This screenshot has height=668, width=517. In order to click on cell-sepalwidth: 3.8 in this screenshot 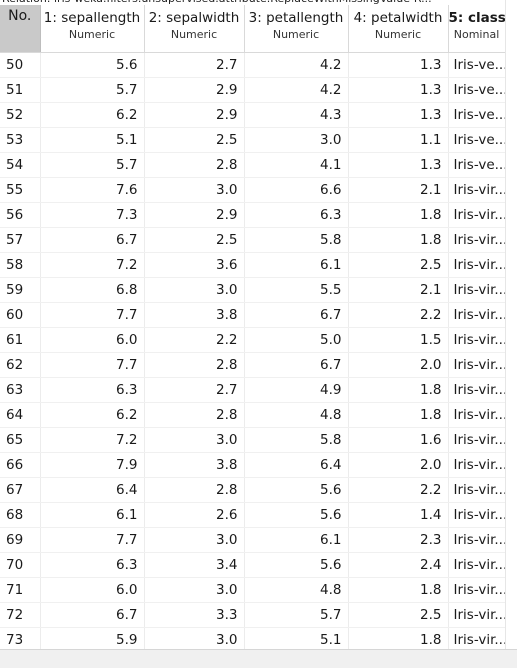, I will do `click(194, 315)`.